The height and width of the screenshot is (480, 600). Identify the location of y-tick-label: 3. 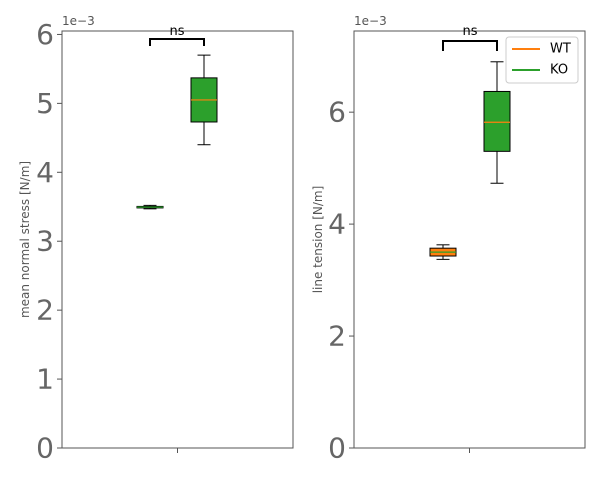
(45, 241).